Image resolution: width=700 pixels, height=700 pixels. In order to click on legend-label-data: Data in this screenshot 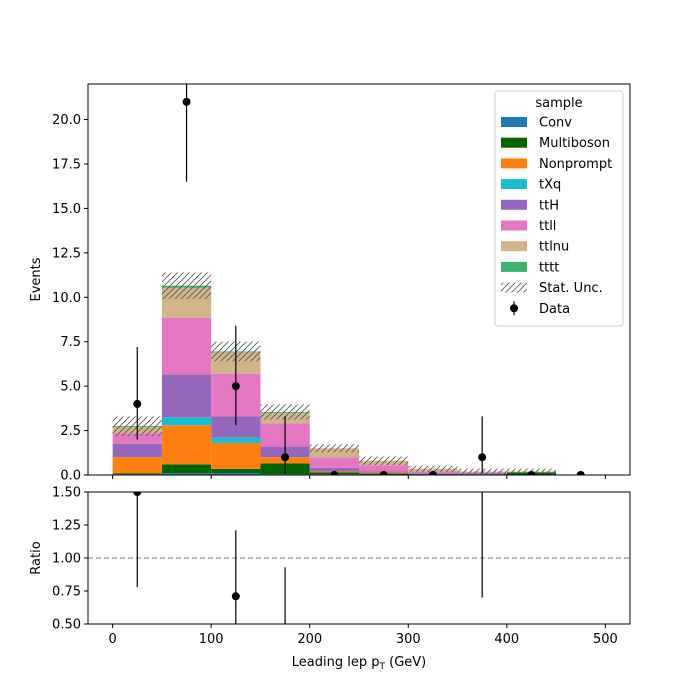, I will do `click(554, 309)`.